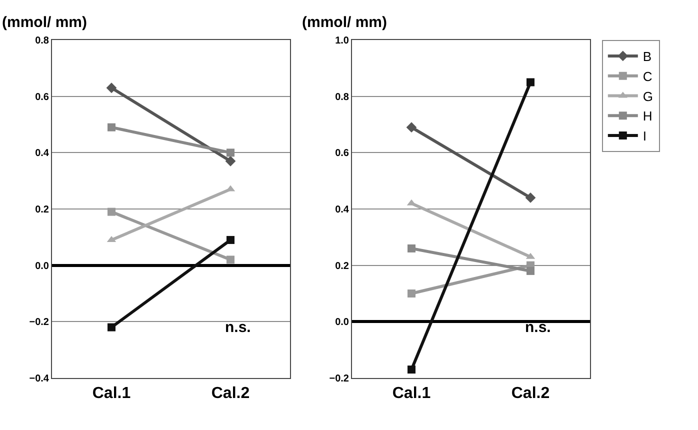 This screenshot has height=430, width=698. I want to click on legend-label: I, so click(644, 136).